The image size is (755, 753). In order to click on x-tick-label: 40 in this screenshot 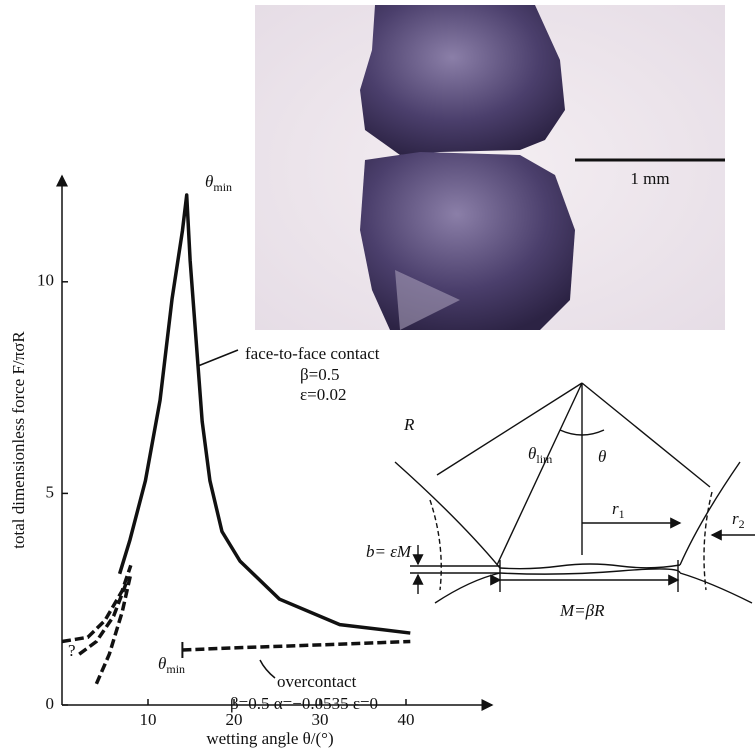, I will do `click(406, 719)`.